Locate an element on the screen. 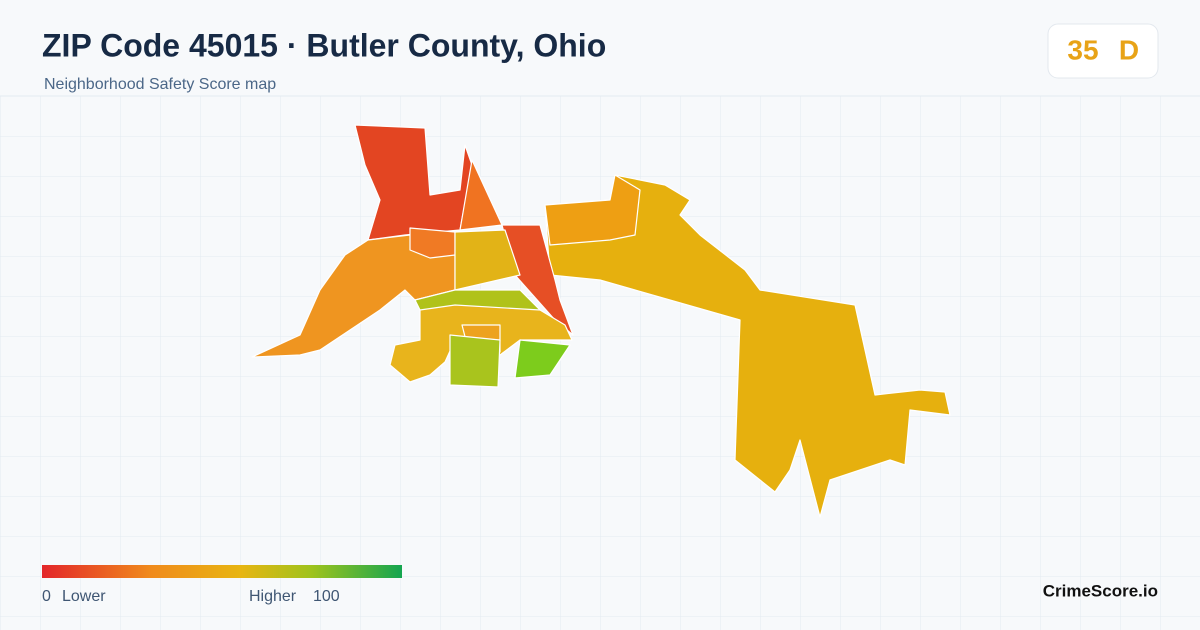 This screenshot has width=1200, height=630. legend-max: 100 is located at coordinates (326, 596).